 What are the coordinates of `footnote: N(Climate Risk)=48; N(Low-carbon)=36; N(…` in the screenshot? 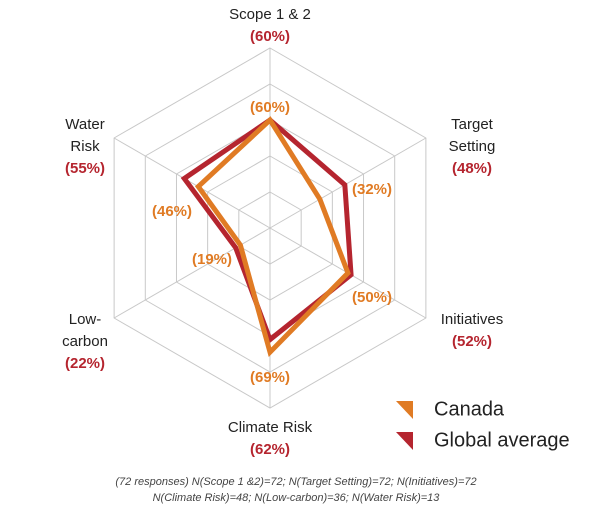 It's located at (297, 498).